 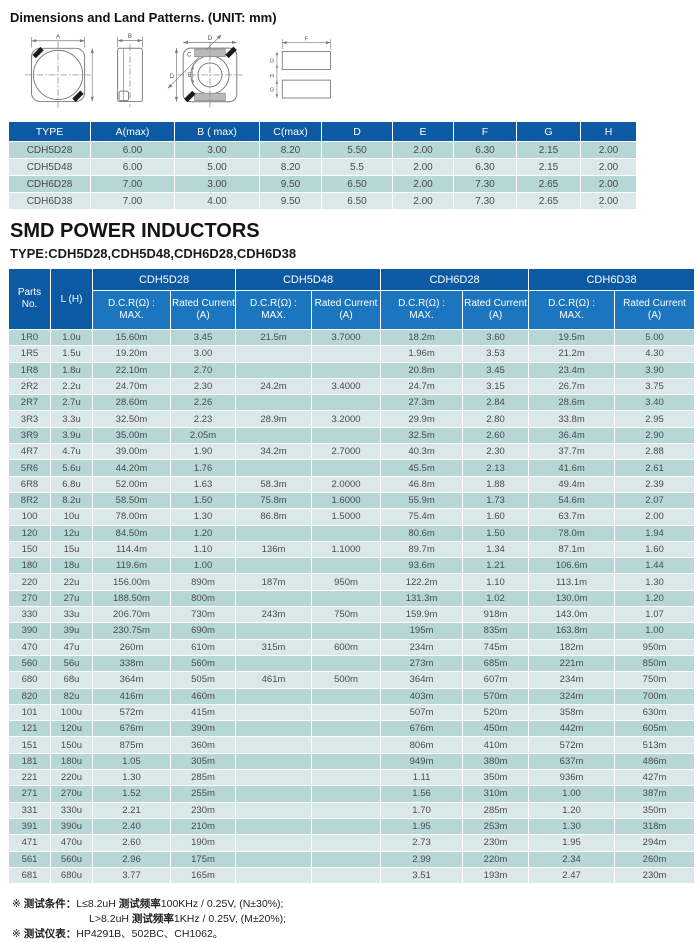 I want to click on cell: 676m, so click(x=422, y=729).